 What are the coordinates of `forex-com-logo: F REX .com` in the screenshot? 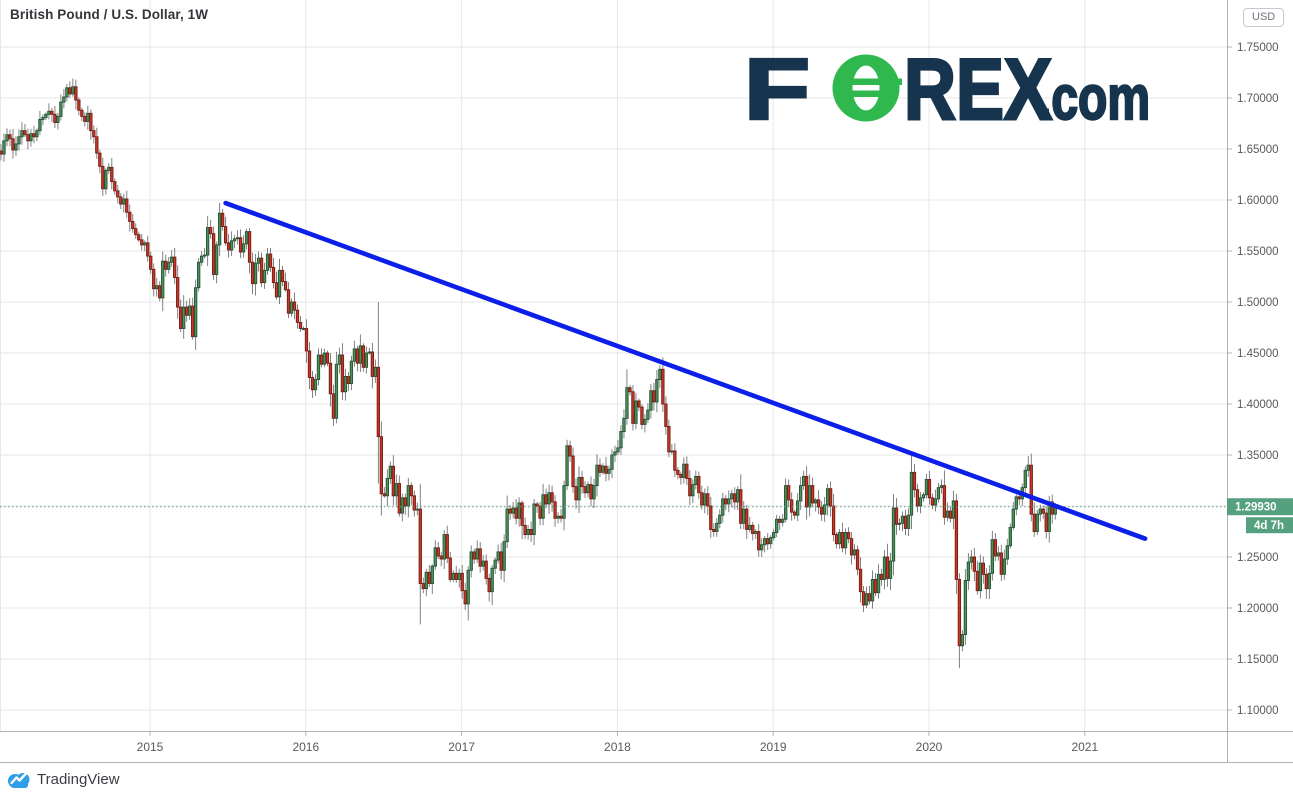 It's located at (947, 87).